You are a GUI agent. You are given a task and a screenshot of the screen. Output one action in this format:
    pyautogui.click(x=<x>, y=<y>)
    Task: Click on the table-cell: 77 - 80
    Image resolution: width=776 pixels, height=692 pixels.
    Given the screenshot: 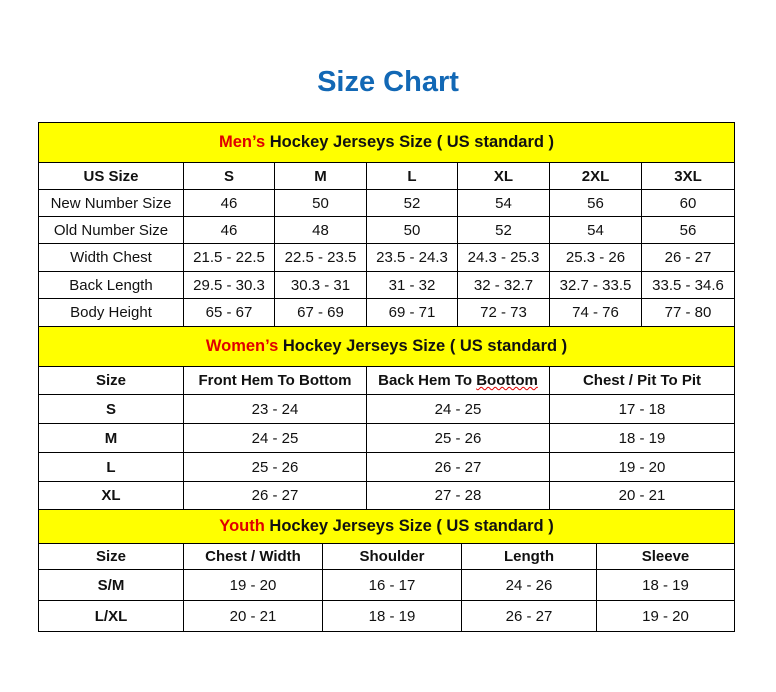 What is the action you would take?
    pyautogui.click(x=688, y=312)
    